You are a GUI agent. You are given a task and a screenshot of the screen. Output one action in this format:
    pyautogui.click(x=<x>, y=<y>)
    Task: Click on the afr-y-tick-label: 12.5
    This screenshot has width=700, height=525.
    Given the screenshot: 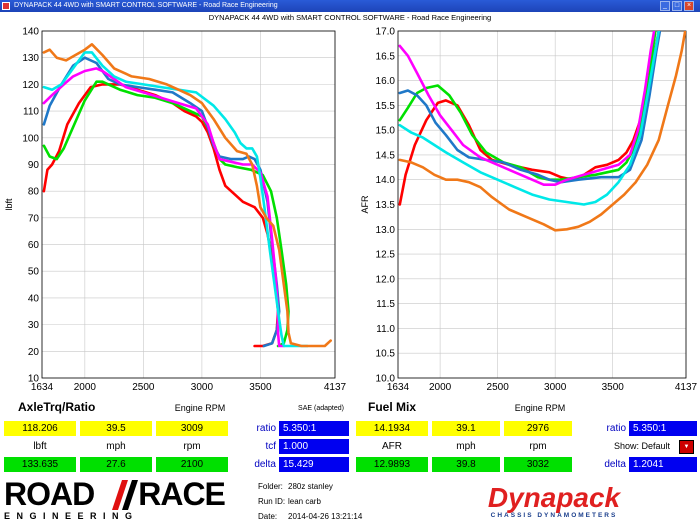 What is the action you would take?
    pyautogui.click(x=386, y=255)
    